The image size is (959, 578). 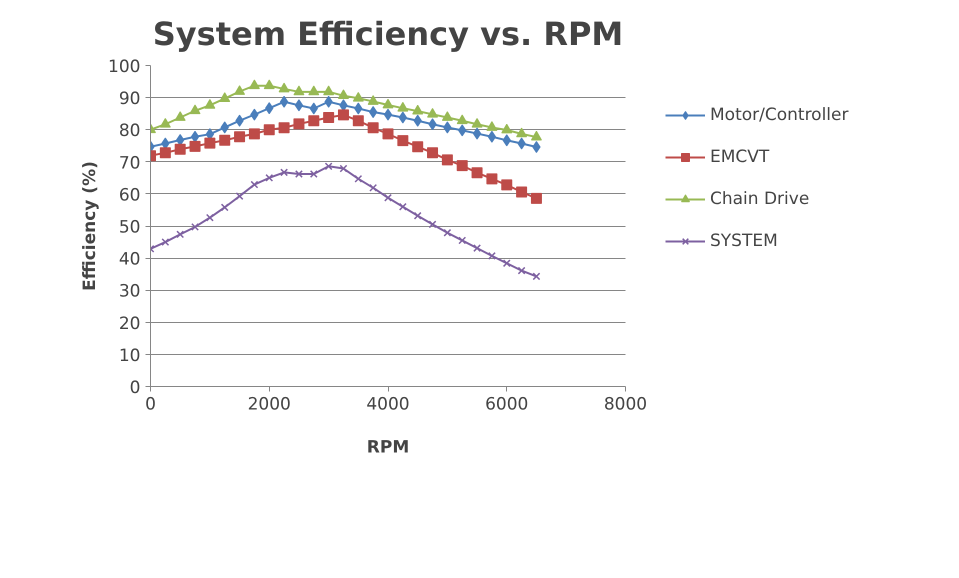 What do you see at coordinates (129, 356) in the screenshot?
I see `y-tick-label: 10` at bounding box center [129, 356].